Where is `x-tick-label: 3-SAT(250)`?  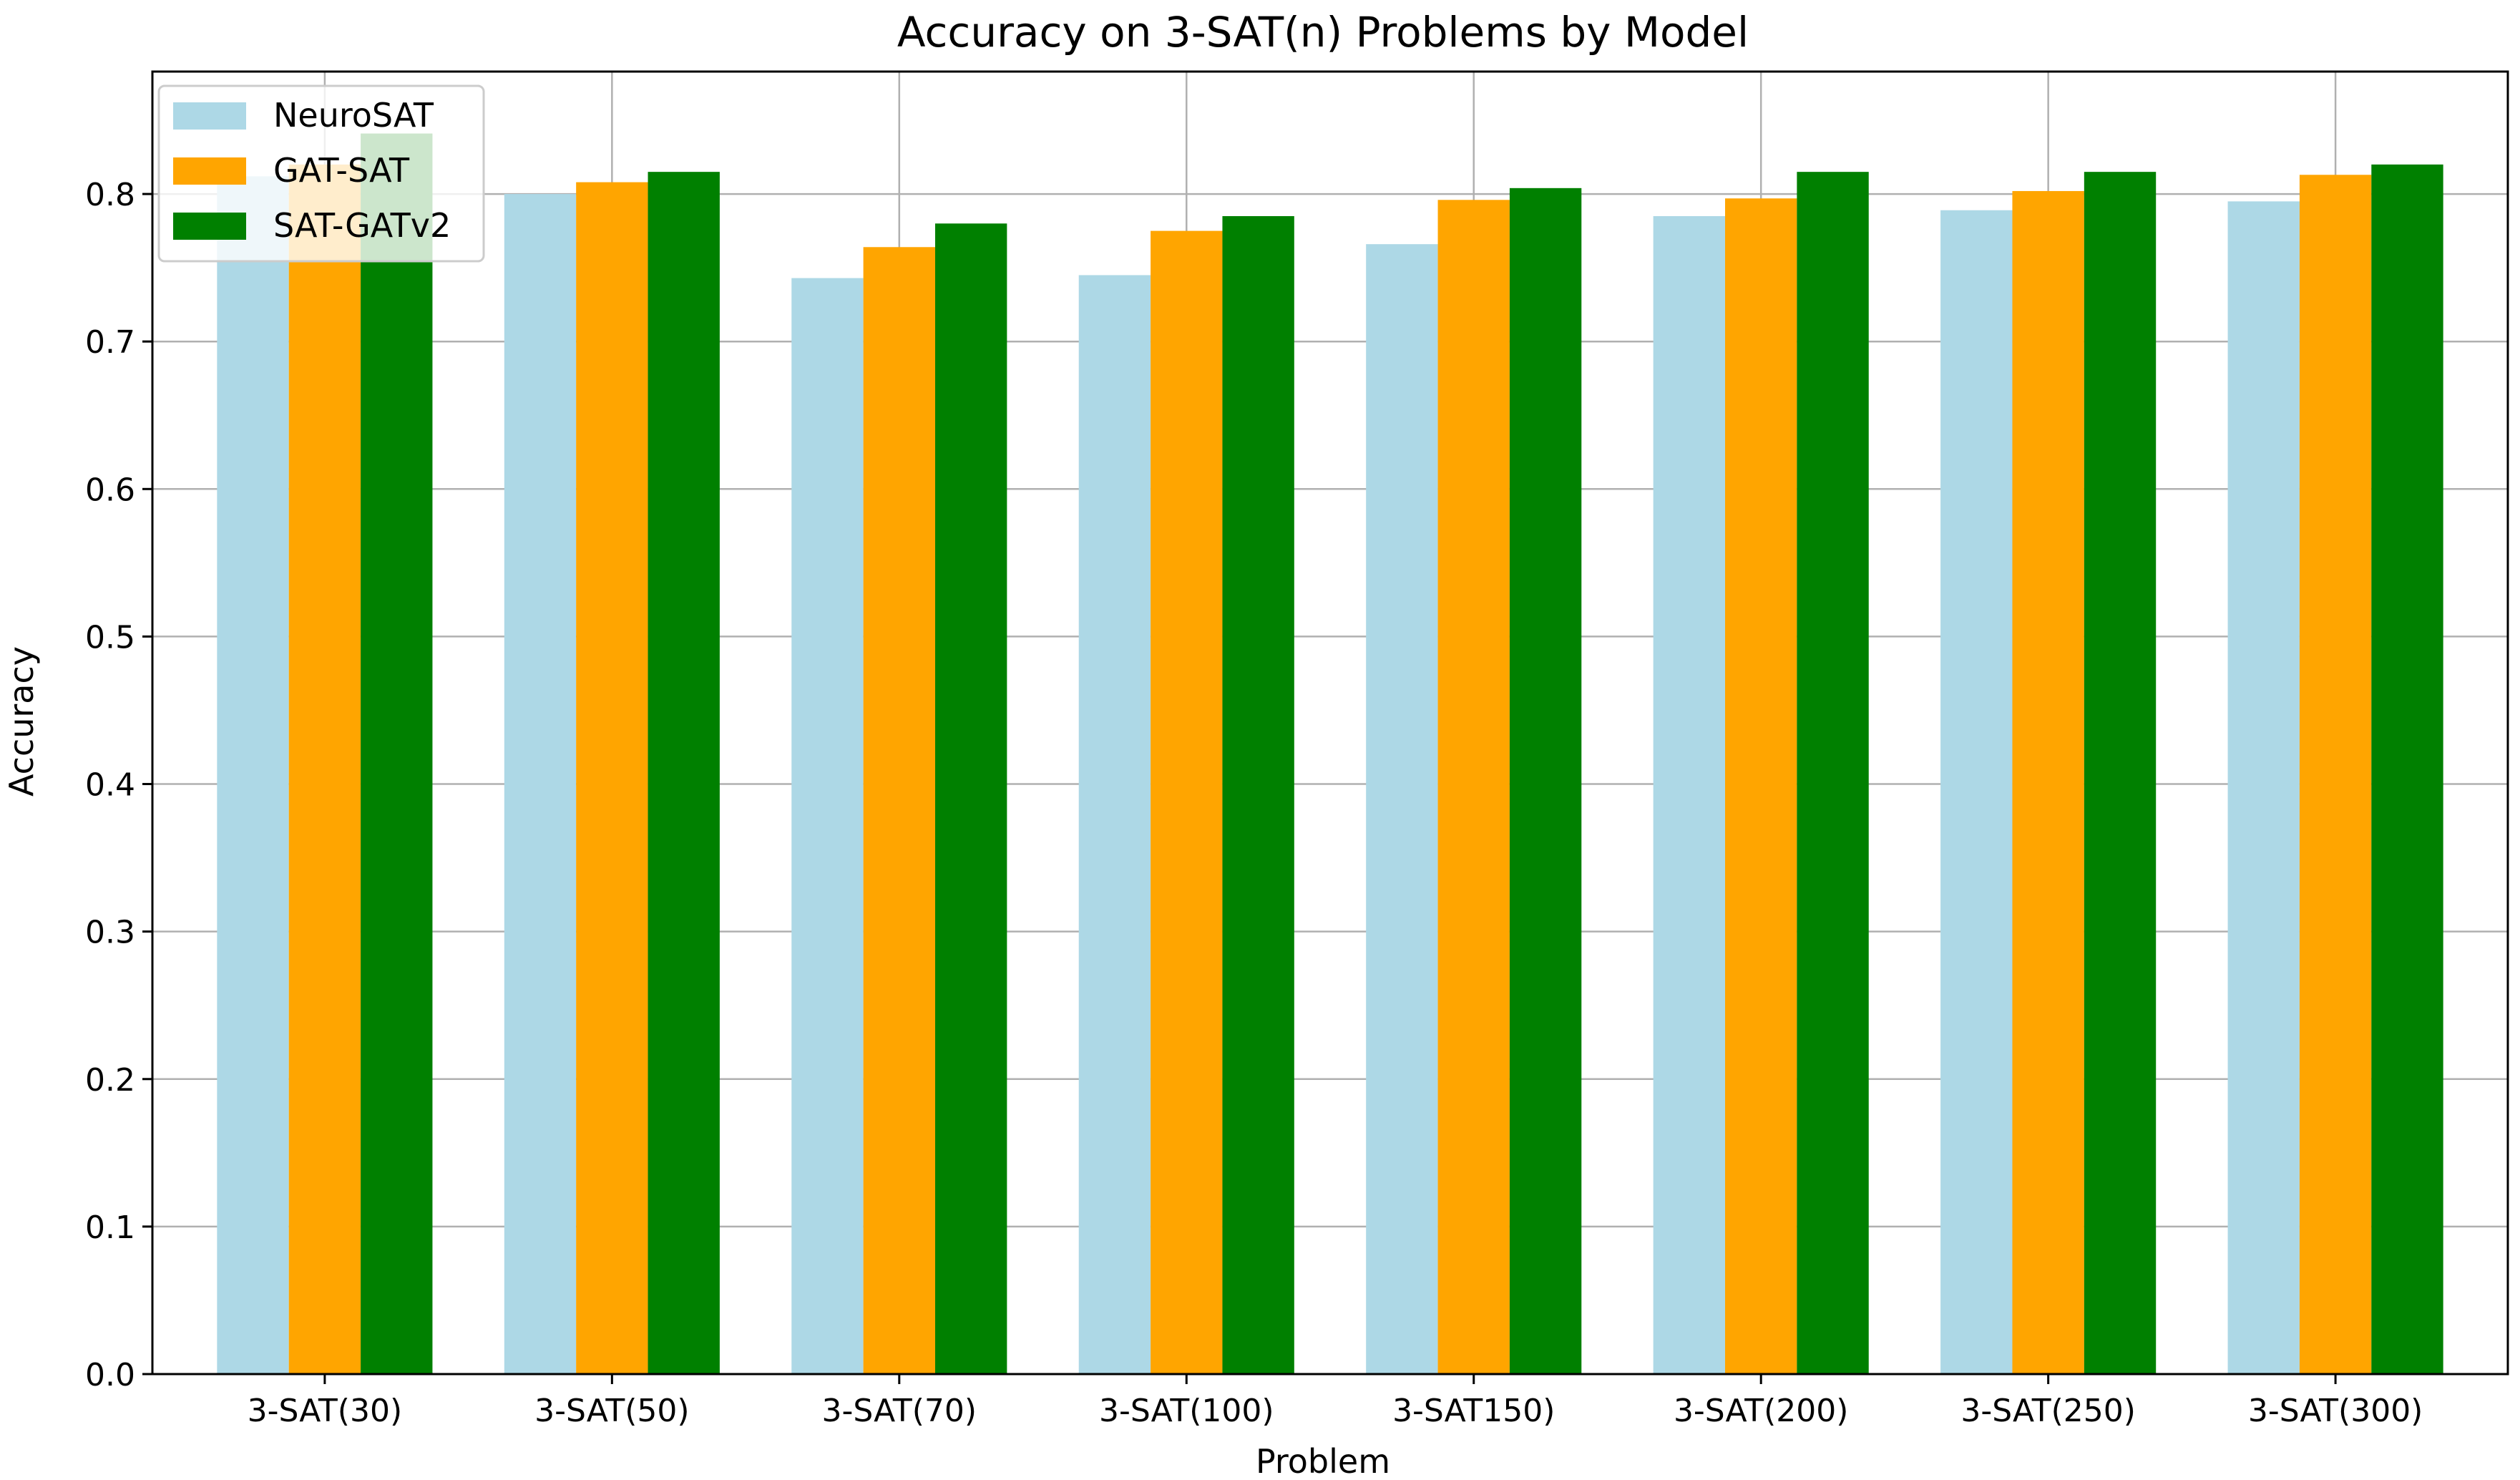 x-tick-label: 3-SAT(250) is located at coordinates (2048, 1411).